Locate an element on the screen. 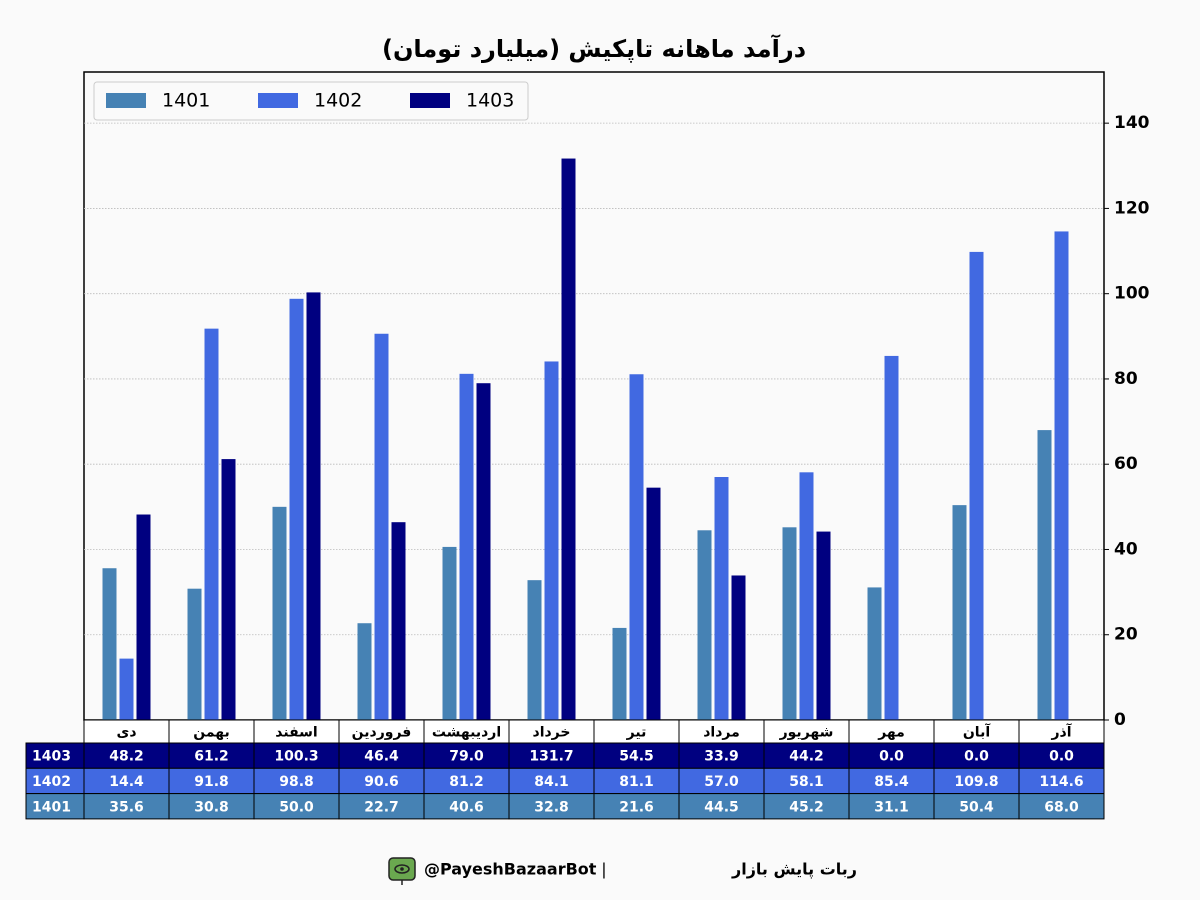 The width and height of the screenshot is (1200, 900). table-value: 45.2 is located at coordinates (806, 807).